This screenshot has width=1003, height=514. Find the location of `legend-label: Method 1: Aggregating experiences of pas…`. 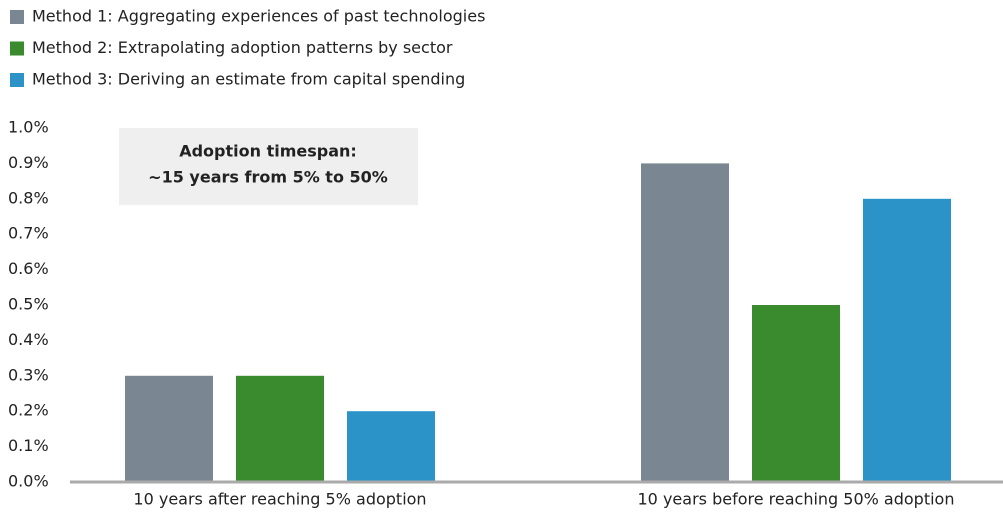

legend-label: Method 1: Aggregating experiences of pas… is located at coordinates (258, 16).